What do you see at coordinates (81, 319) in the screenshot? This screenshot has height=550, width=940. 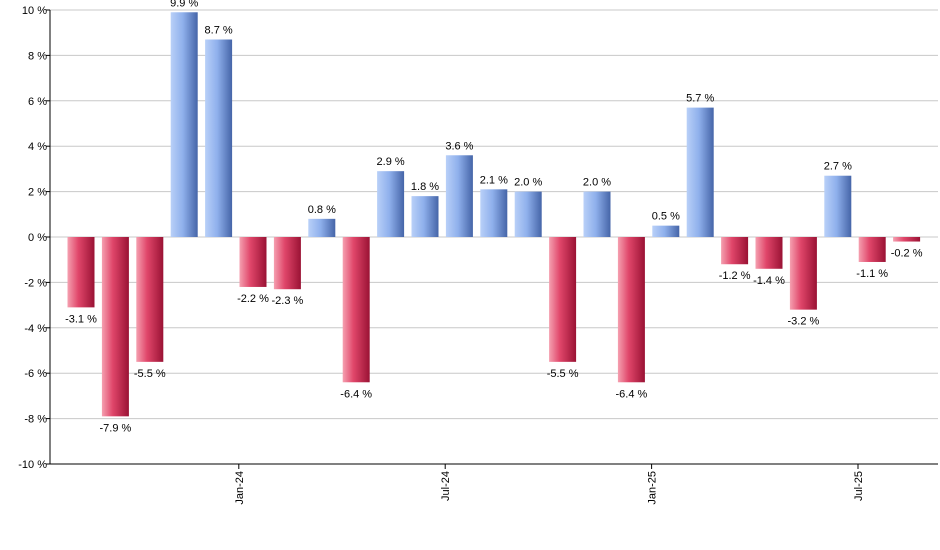 I see `data-label: -3.1 %` at bounding box center [81, 319].